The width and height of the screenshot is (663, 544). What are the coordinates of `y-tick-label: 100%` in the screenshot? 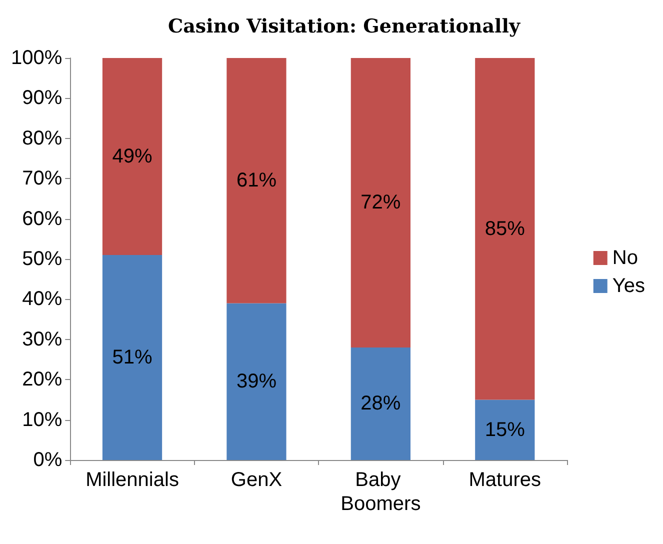 It's located at (36, 58).